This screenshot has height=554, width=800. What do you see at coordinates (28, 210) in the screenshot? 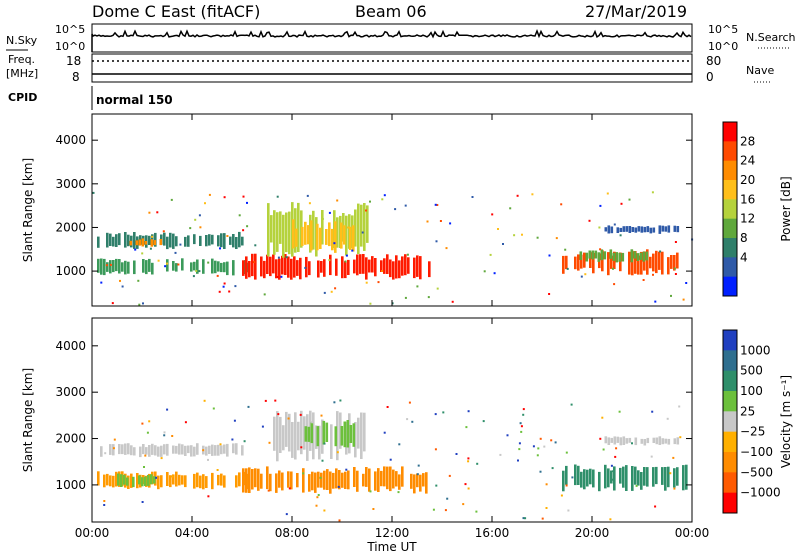
I see `y-axis-label: Slant Range [km]` at bounding box center [28, 210].